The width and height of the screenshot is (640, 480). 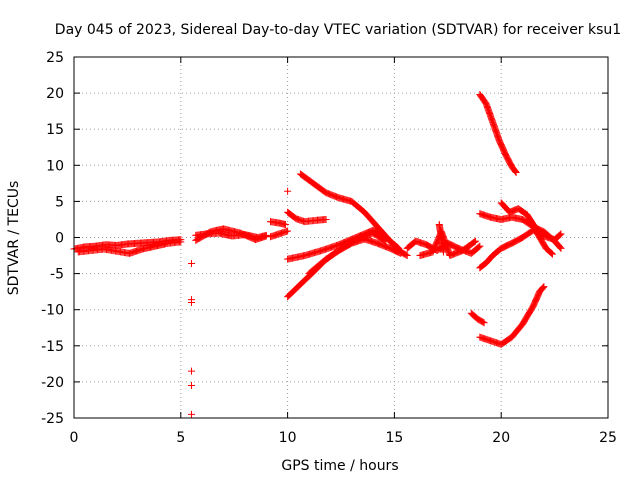 What do you see at coordinates (608, 438) in the screenshot?
I see `x-tick-label: 25` at bounding box center [608, 438].